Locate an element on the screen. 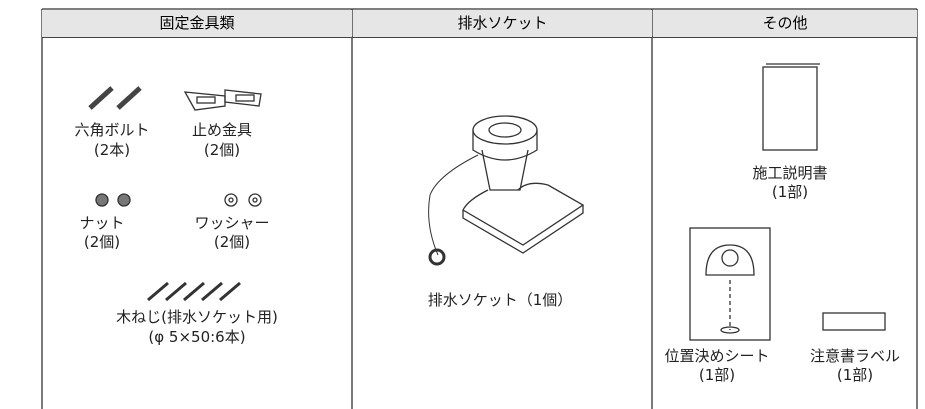 This screenshot has height=409, width=925. item-name: ナット is located at coordinates (102, 223).